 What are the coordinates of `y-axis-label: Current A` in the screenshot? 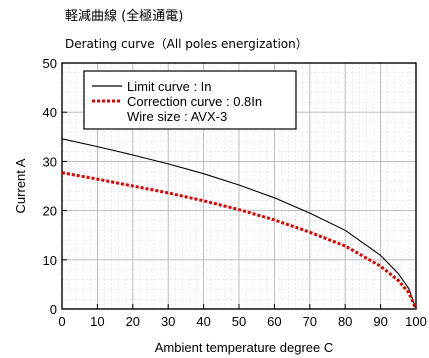 It's located at (20, 185).